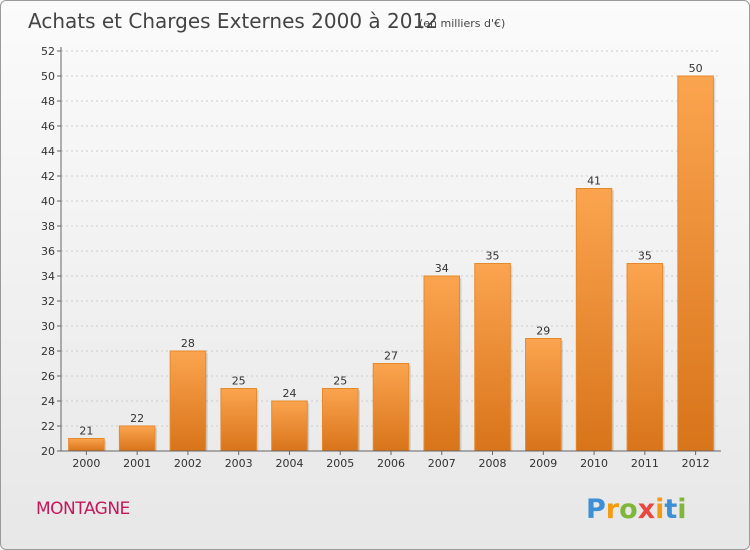 The width and height of the screenshot is (750, 550). What do you see at coordinates (48, 301) in the screenshot?
I see `y-tick-label: 32` at bounding box center [48, 301].